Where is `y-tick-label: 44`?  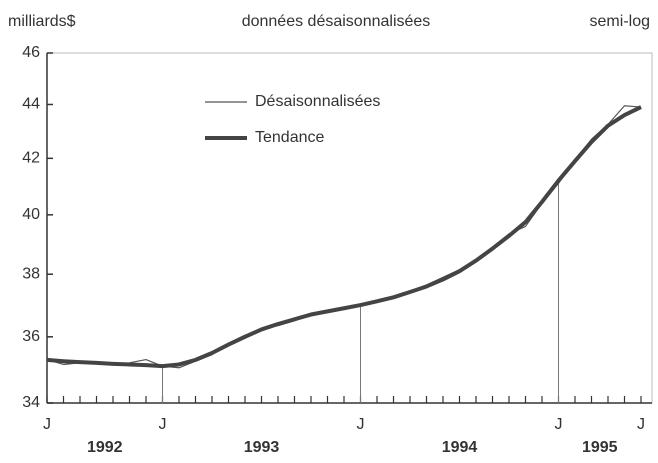 y-tick-label: 44 is located at coordinates (31, 104).